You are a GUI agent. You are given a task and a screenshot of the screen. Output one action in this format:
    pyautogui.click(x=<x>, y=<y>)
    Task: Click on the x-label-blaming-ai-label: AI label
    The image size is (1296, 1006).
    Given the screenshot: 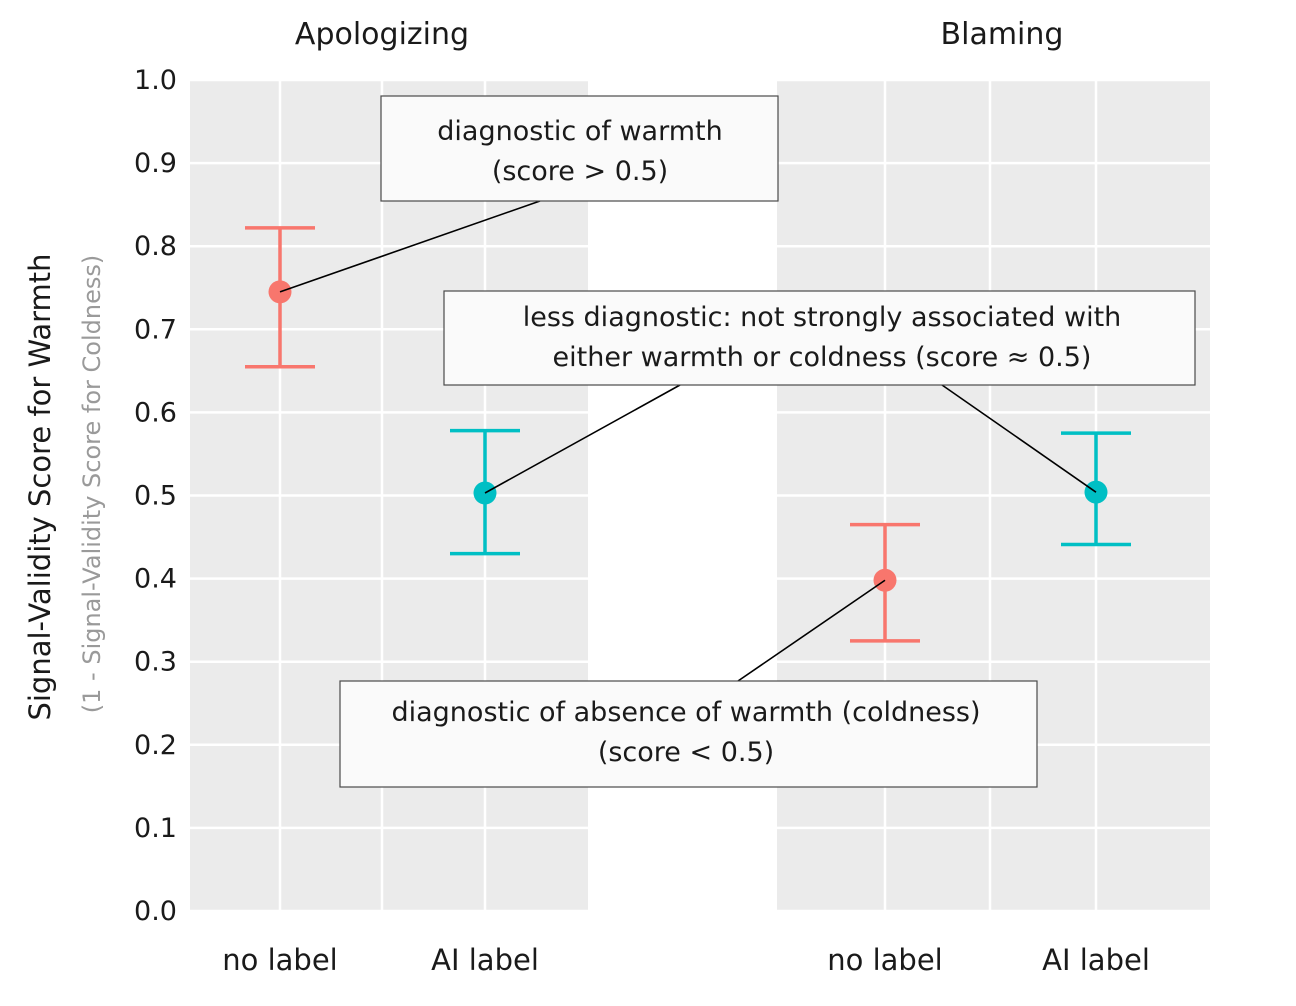 What is the action you would take?
    pyautogui.click(x=1096, y=960)
    